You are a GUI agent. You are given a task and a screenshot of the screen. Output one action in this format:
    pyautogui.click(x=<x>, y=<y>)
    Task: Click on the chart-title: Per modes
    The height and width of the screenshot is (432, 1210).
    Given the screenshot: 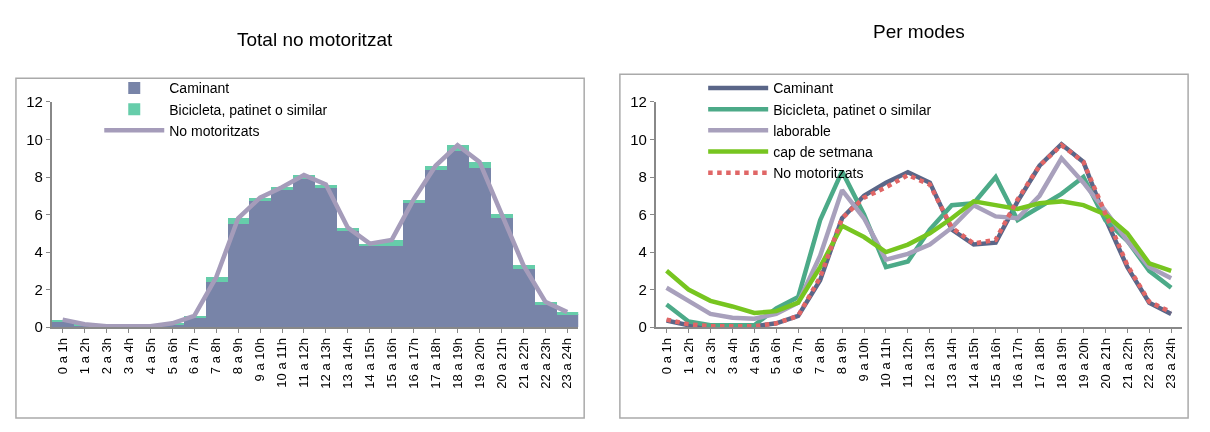 What is the action you would take?
    pyautogui.click(x=919, y=31)
    